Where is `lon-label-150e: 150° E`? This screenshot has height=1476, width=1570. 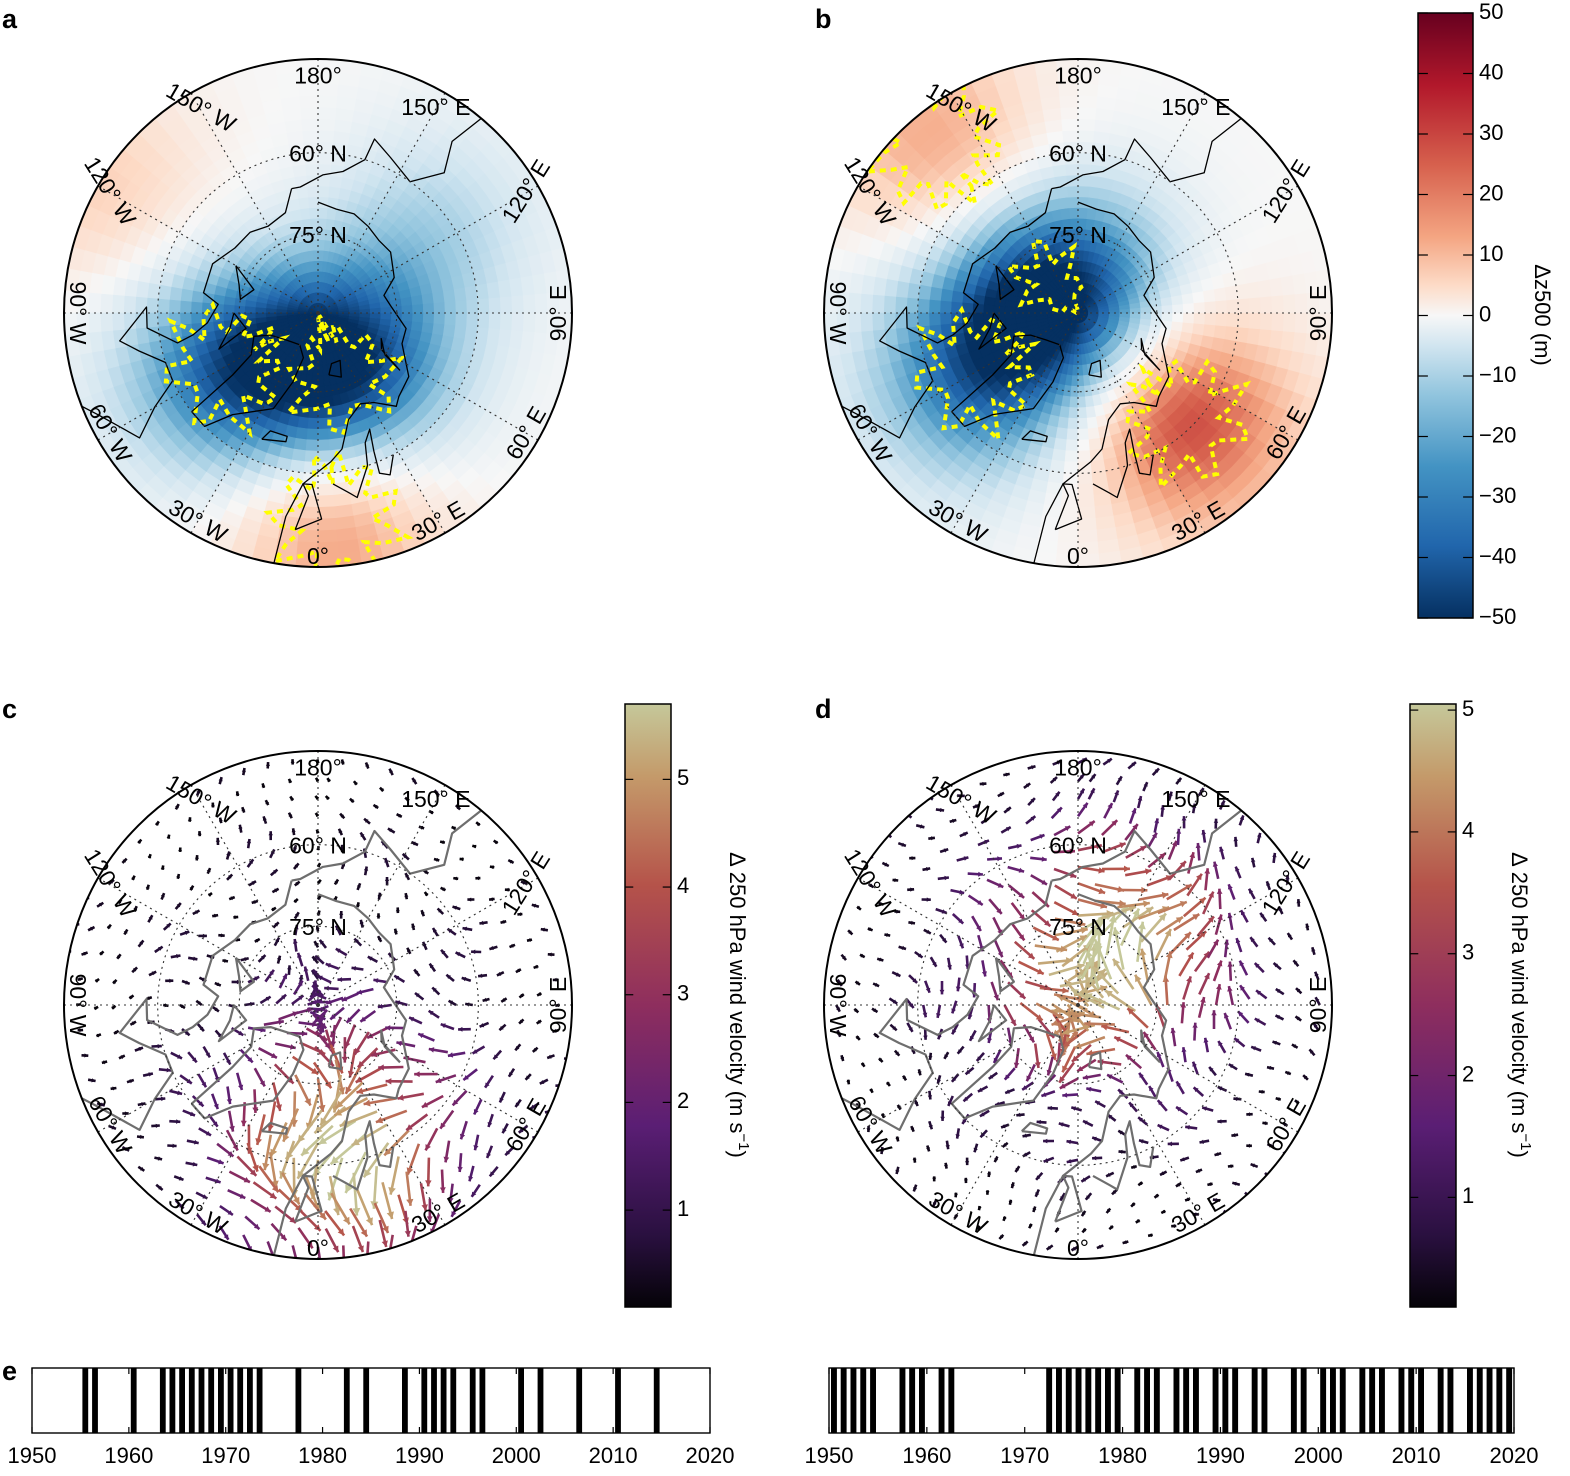 lon-label-150e: 150° E is located at coordinates (435, 799).